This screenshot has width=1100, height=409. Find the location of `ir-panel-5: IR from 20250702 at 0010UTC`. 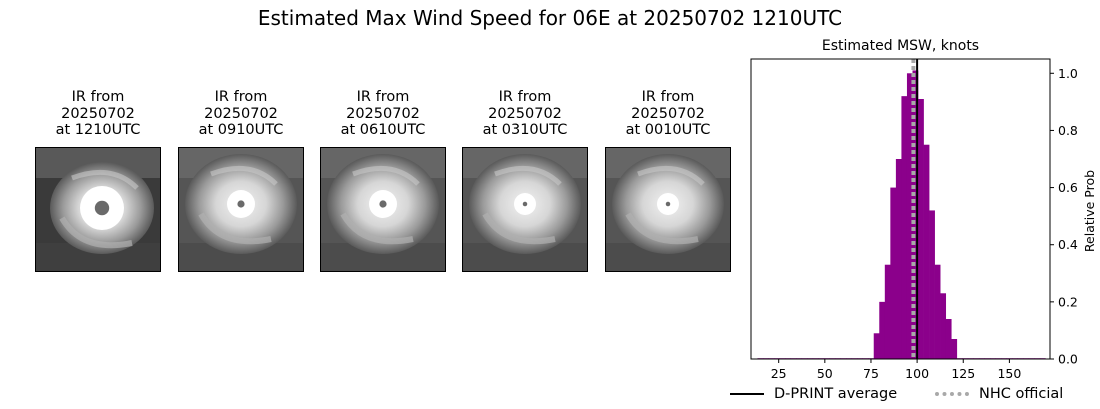

ir-panel-5: IR from 20250702 at 0010UTC is located at coordinates (668, 180).